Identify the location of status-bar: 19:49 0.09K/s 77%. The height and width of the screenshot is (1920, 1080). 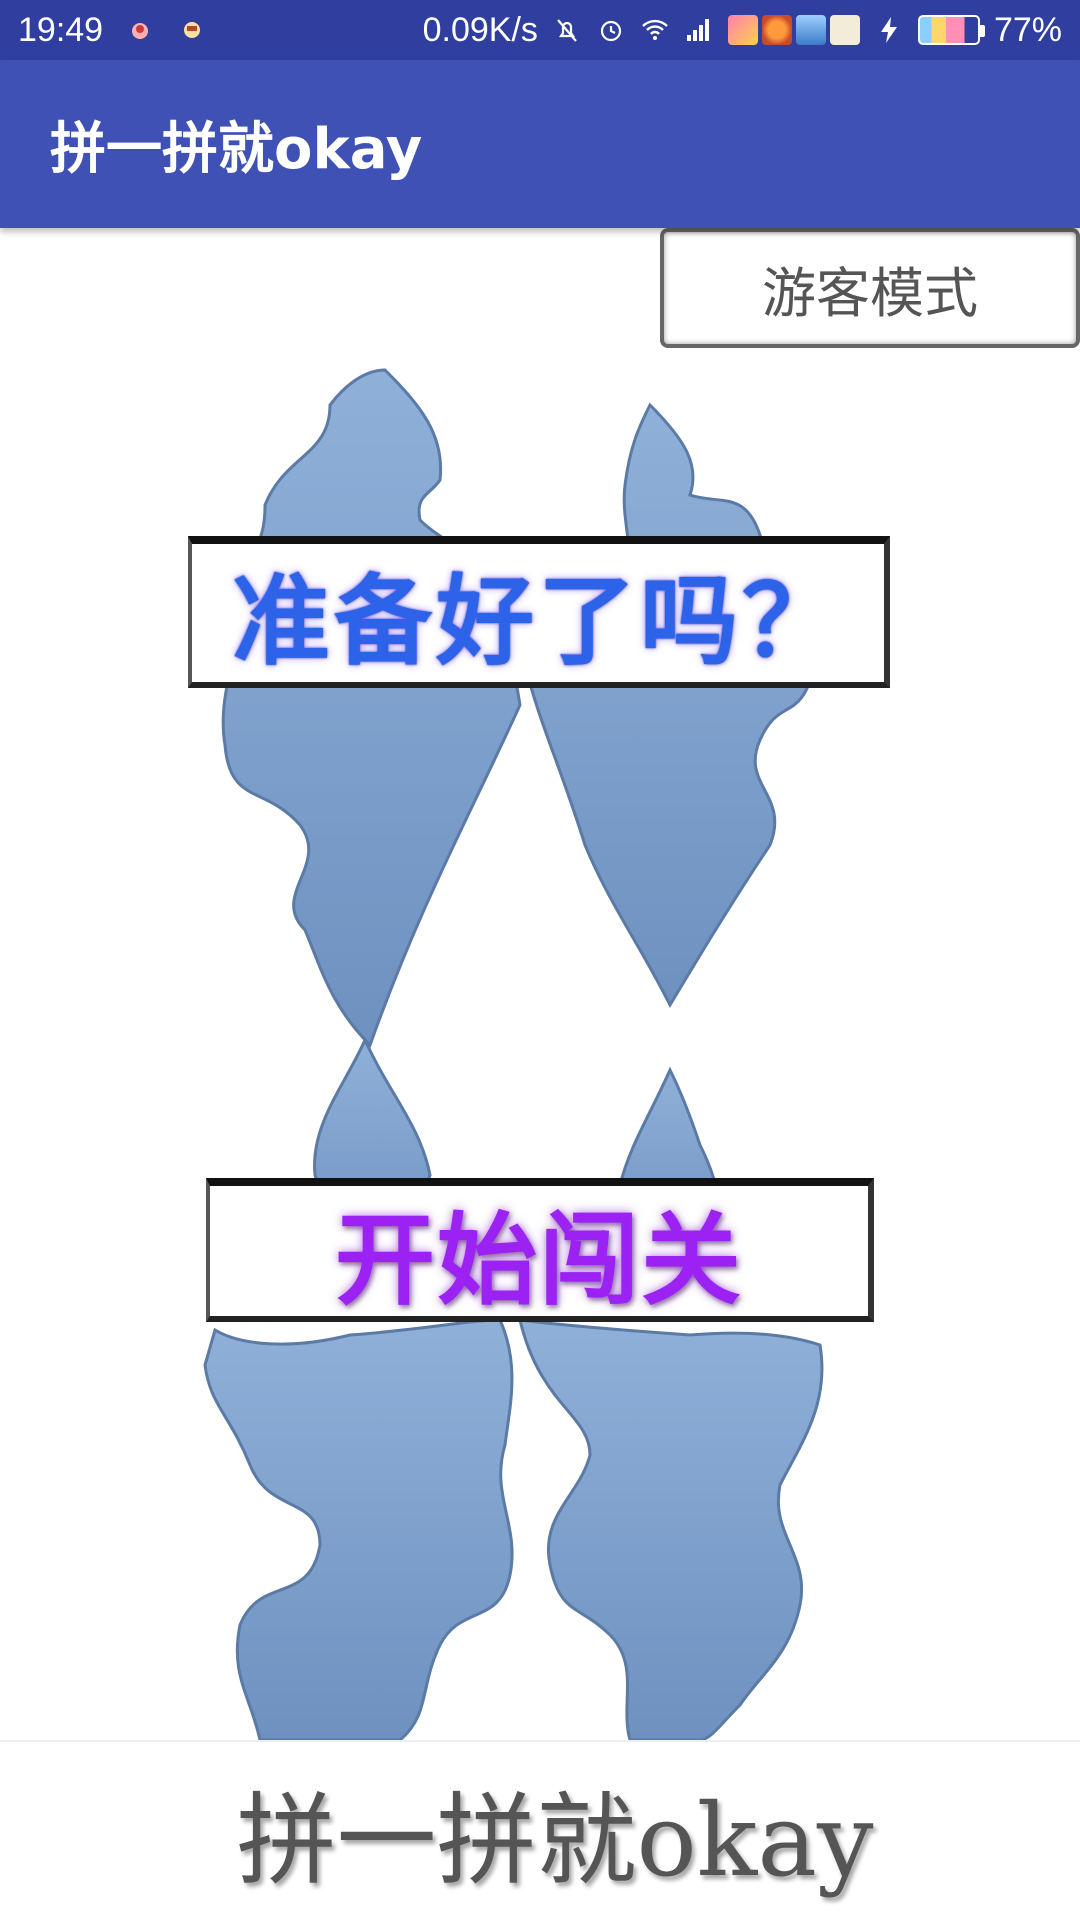
(540, 30).